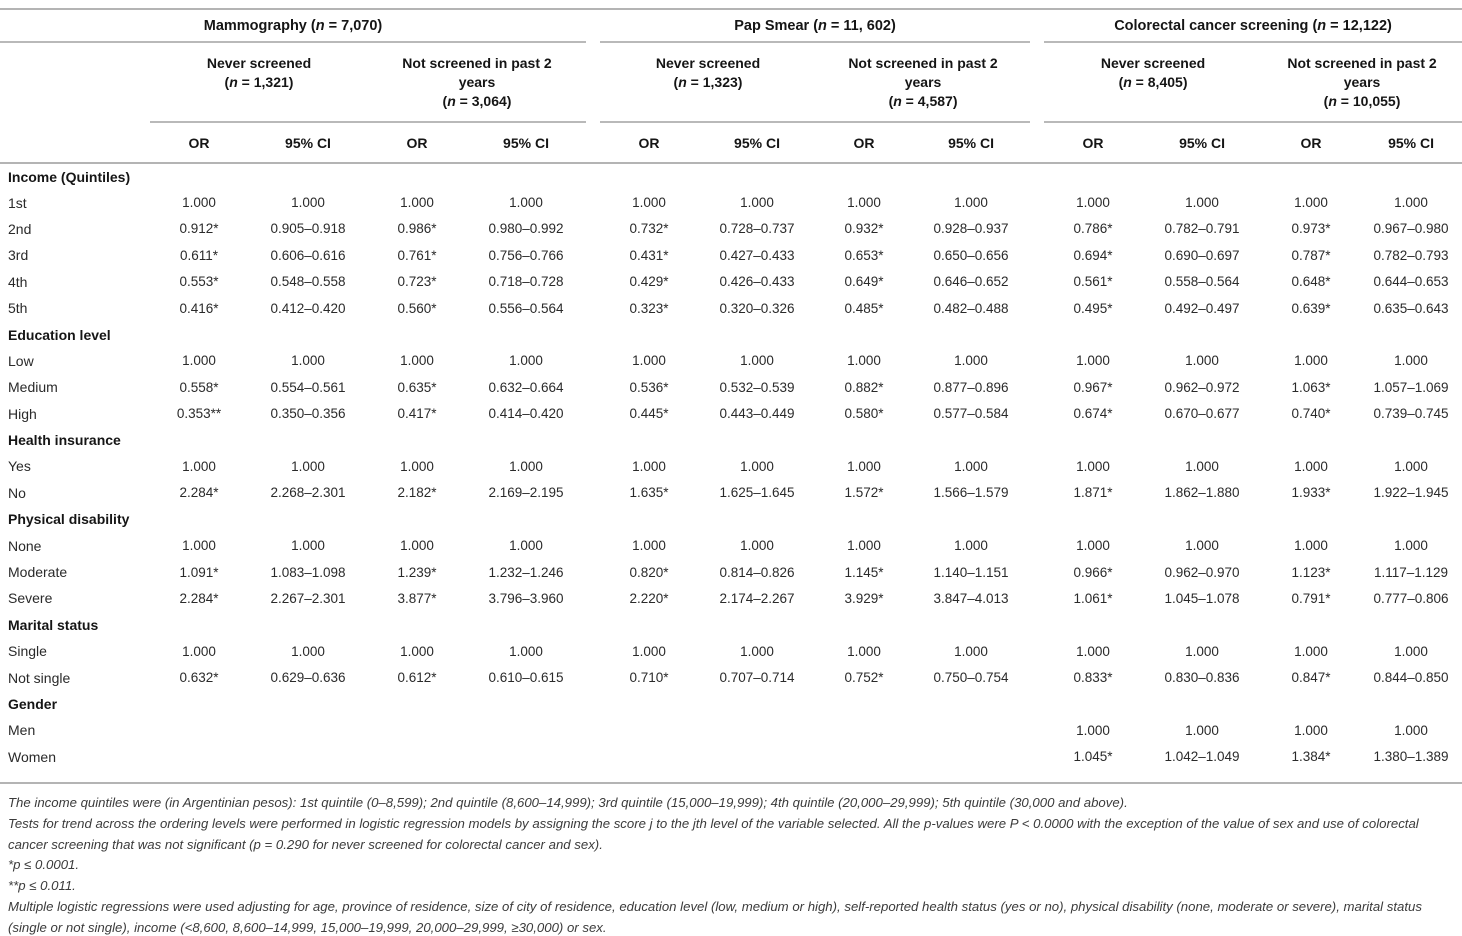  Describe the element at coordinates (864, 598) in the screenshot. I see `value-cell: 3.929*` at that location.